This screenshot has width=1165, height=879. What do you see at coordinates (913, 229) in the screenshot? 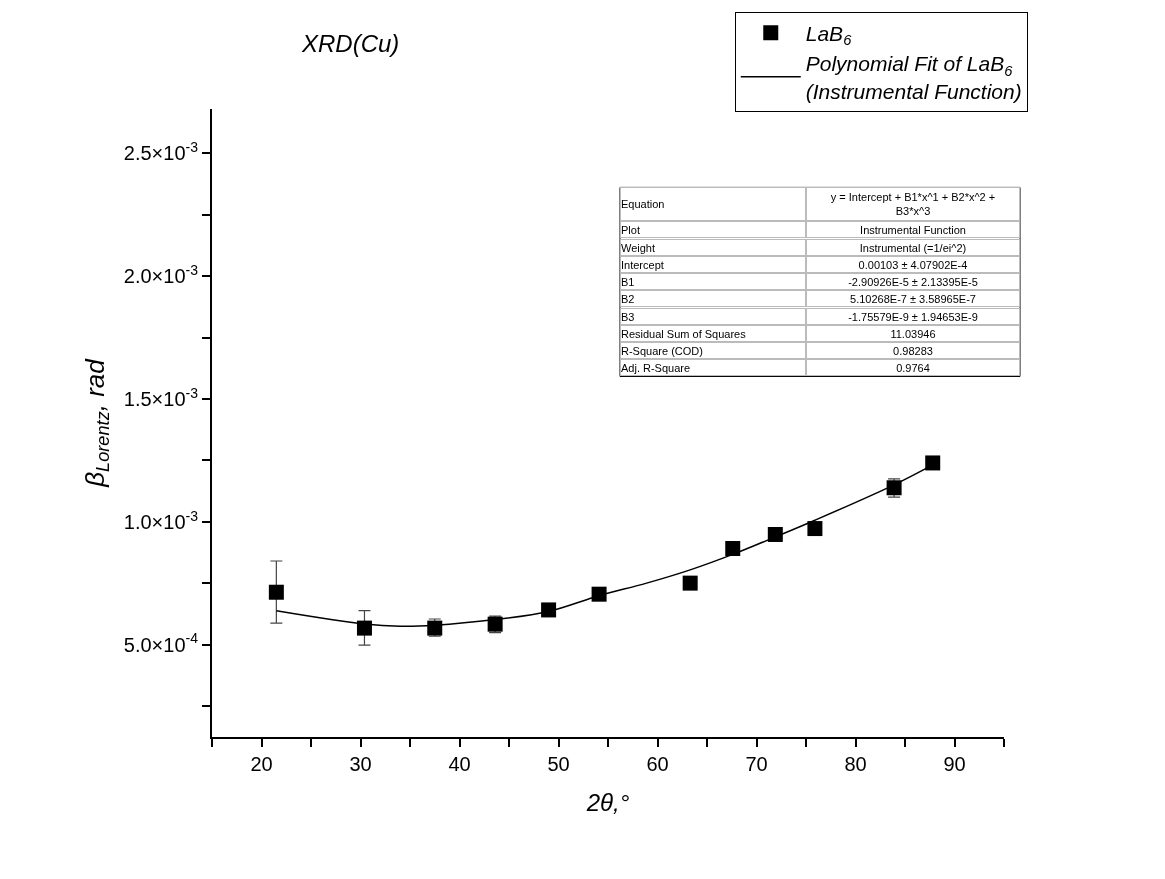
I see `annotation: Instrumental Function` at bounding box center [913, 229].